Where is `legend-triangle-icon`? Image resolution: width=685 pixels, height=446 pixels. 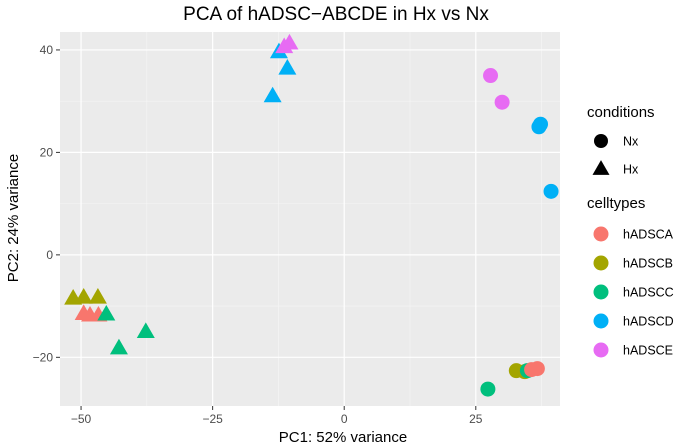 legend-triangle-icon is located at coordinates (601, 167).